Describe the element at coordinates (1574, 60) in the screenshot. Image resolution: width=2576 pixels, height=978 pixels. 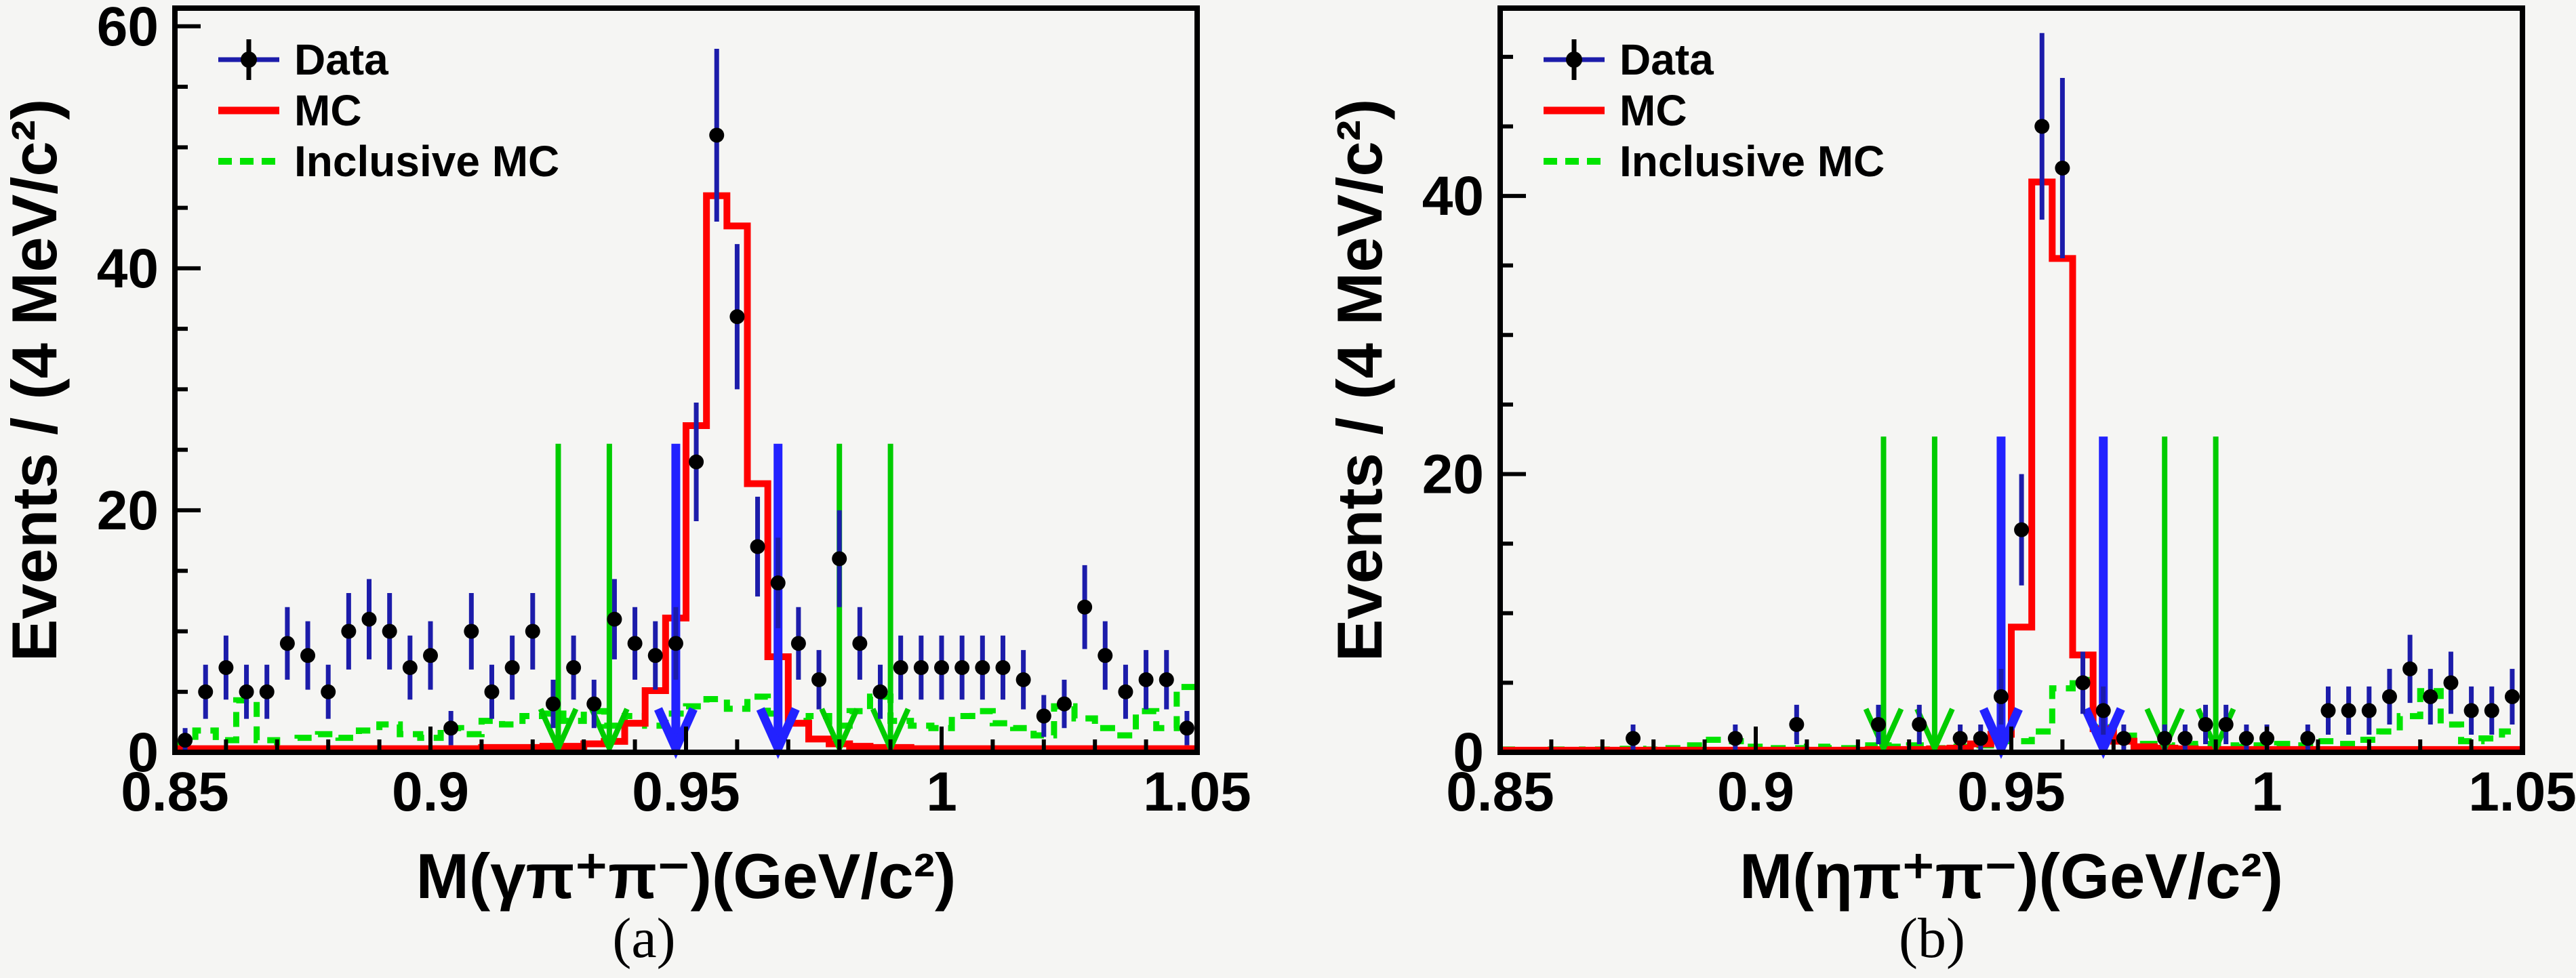
I see `legend-data-marker` at that location.